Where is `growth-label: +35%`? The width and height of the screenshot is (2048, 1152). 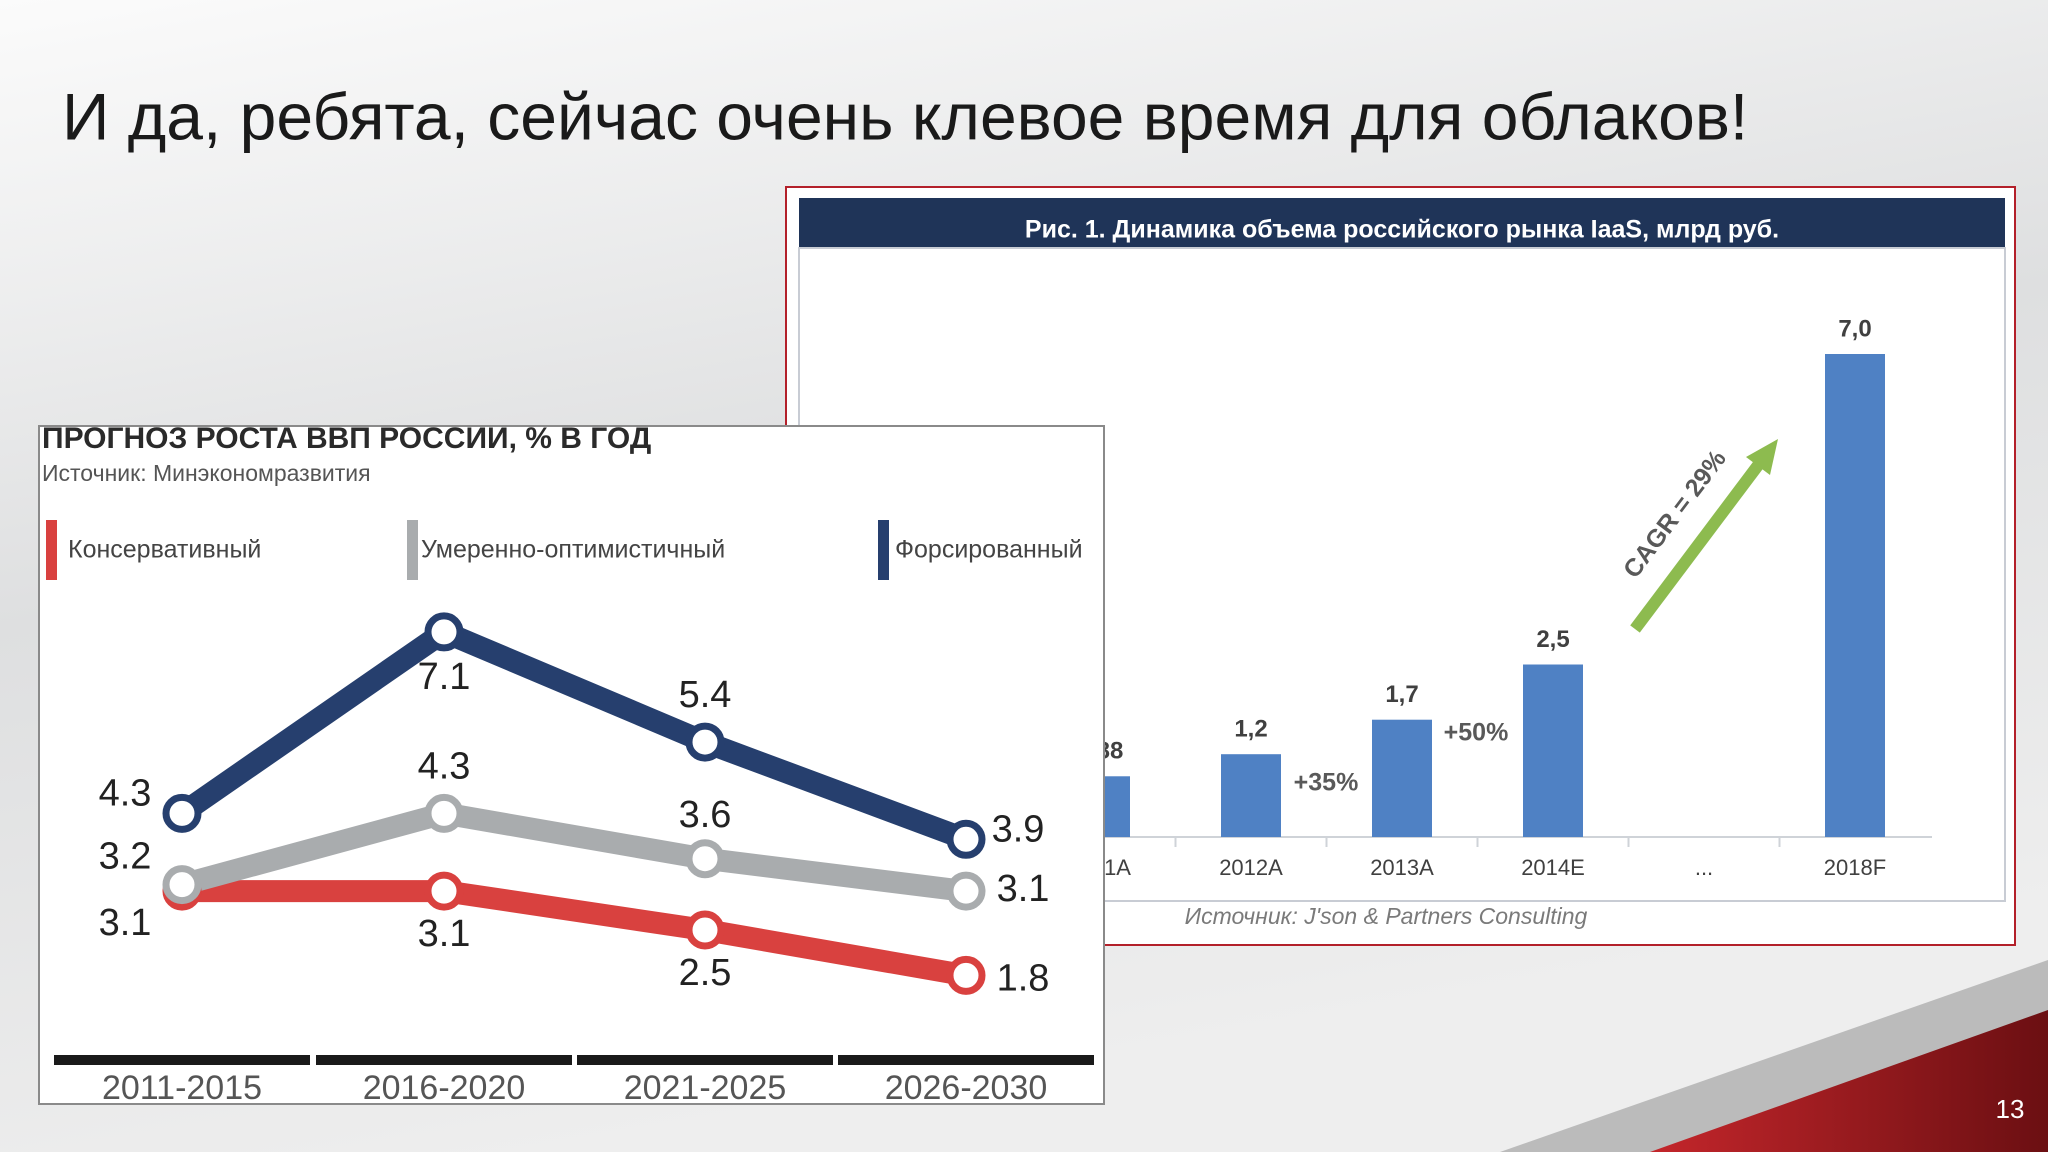 growth-label: +35% is located at coordinates (1326, 783).